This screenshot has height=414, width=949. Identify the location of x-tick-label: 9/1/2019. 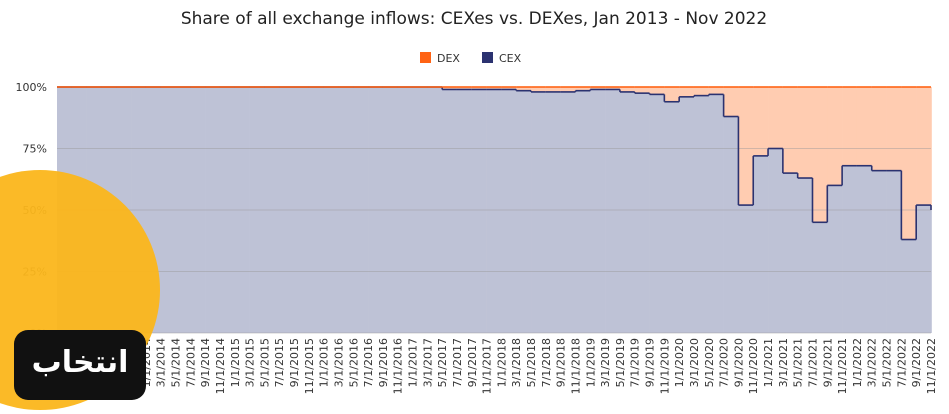
(650, 362).